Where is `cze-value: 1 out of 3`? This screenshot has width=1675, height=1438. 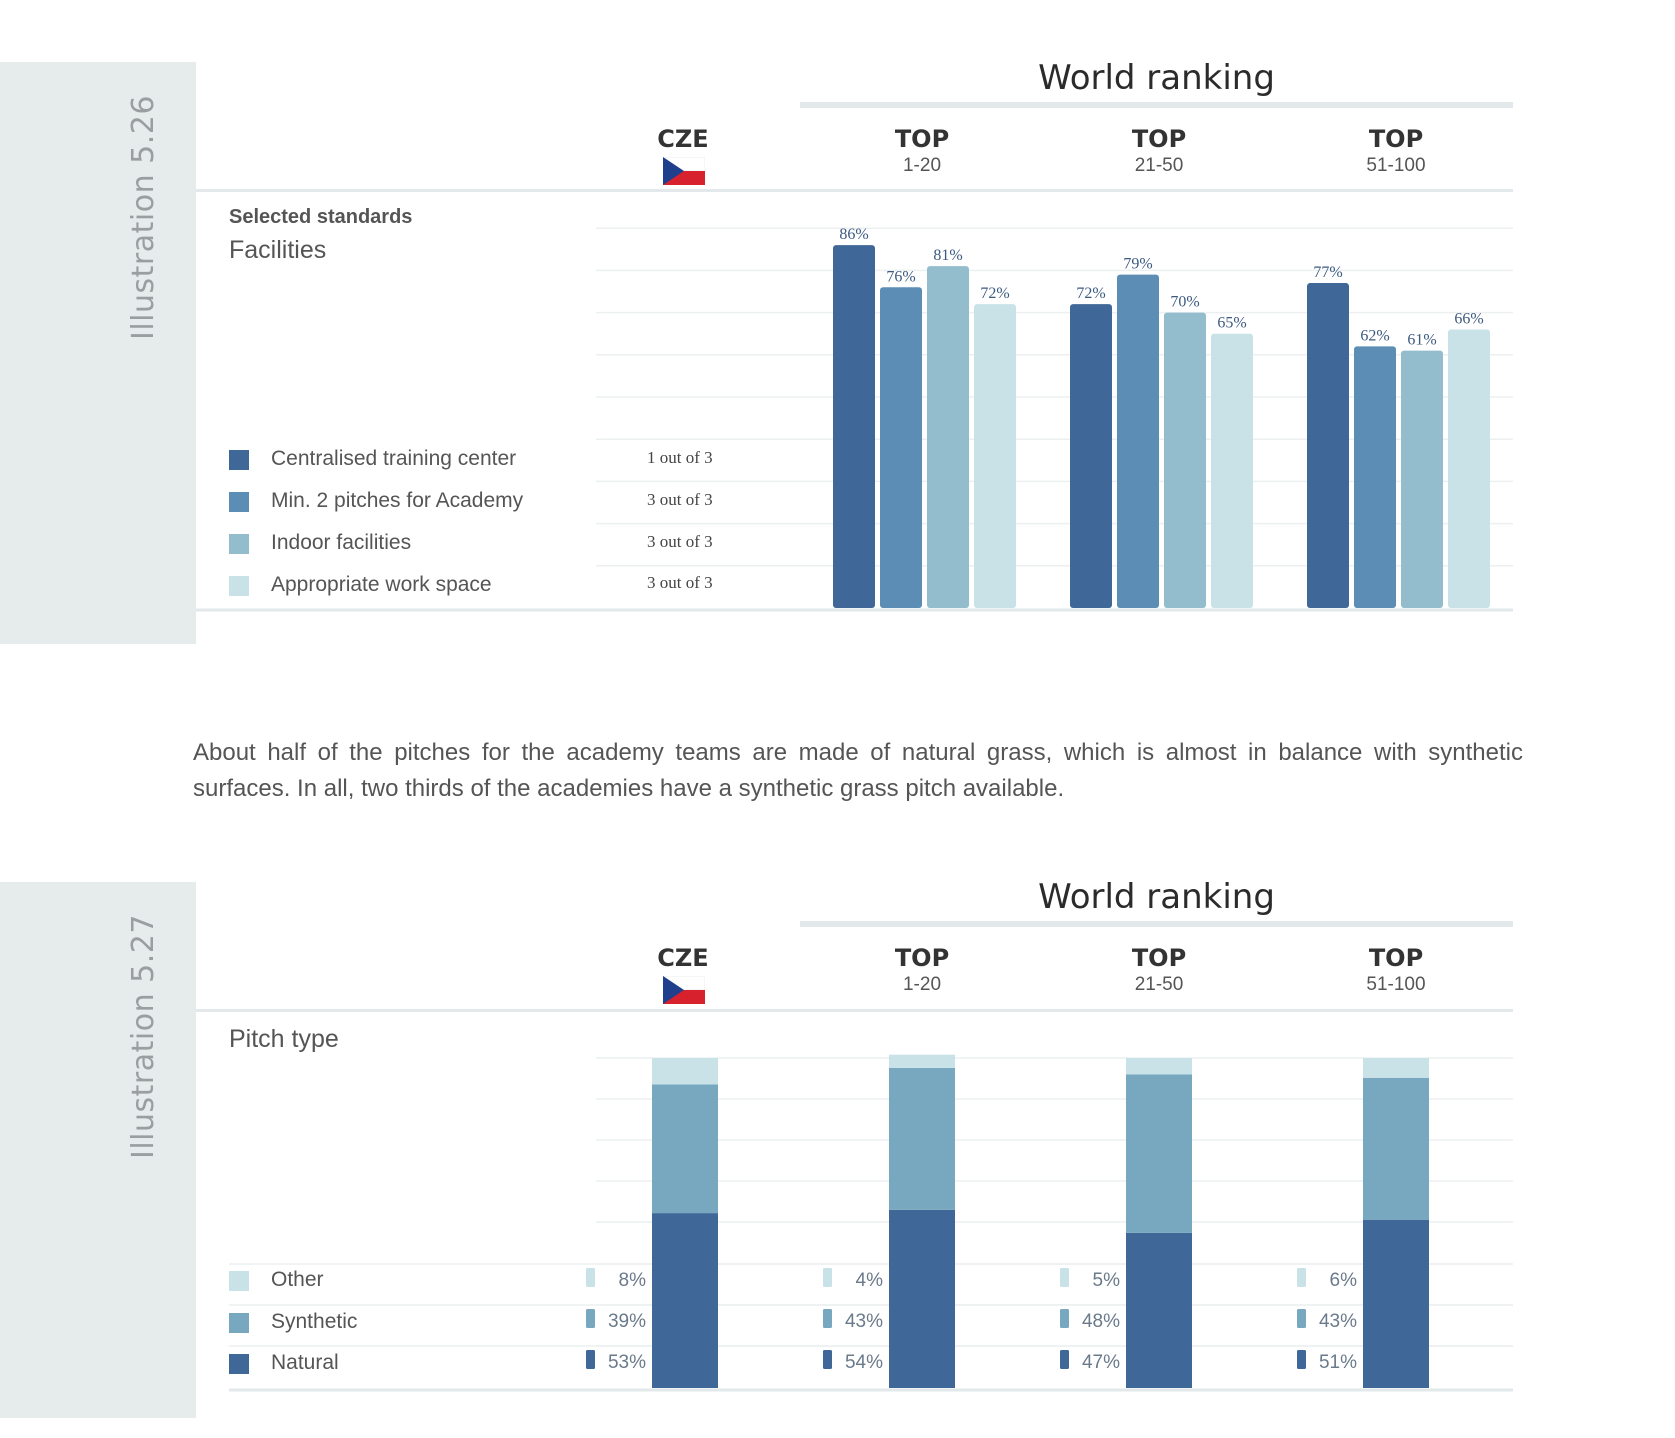
cze-value: 1 out of 3 is located at coordinates (680, 457).